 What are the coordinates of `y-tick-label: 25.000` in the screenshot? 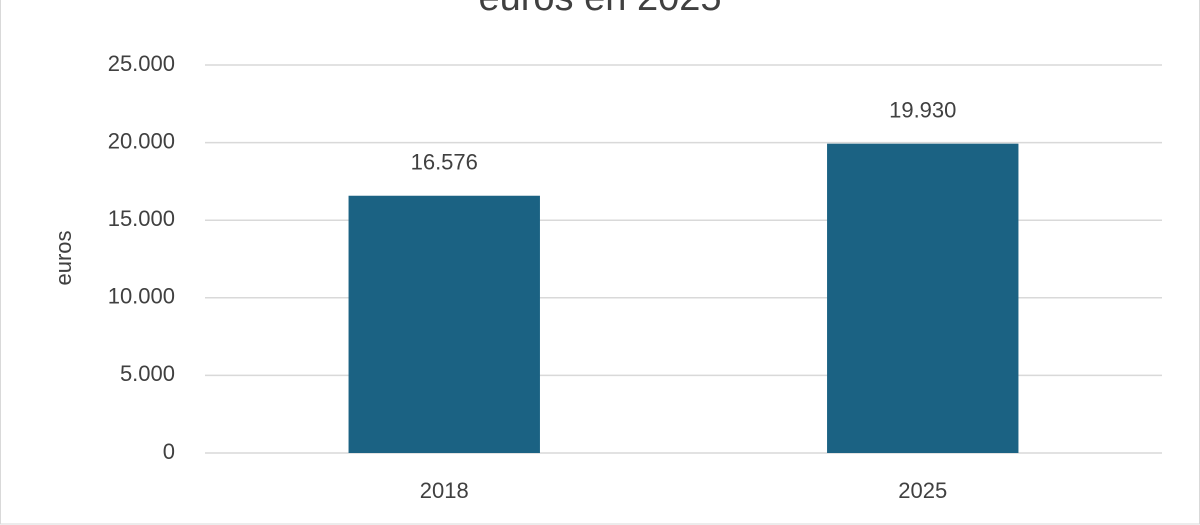 It's located at (141, 63).